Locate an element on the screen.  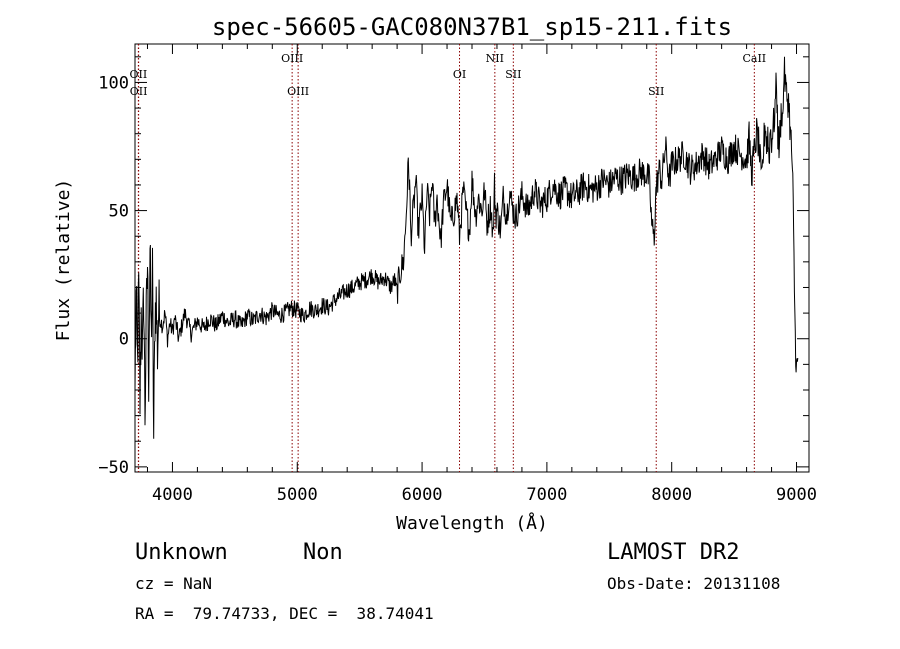
line-marker-label: CaII is located at coordinates (754, 58).